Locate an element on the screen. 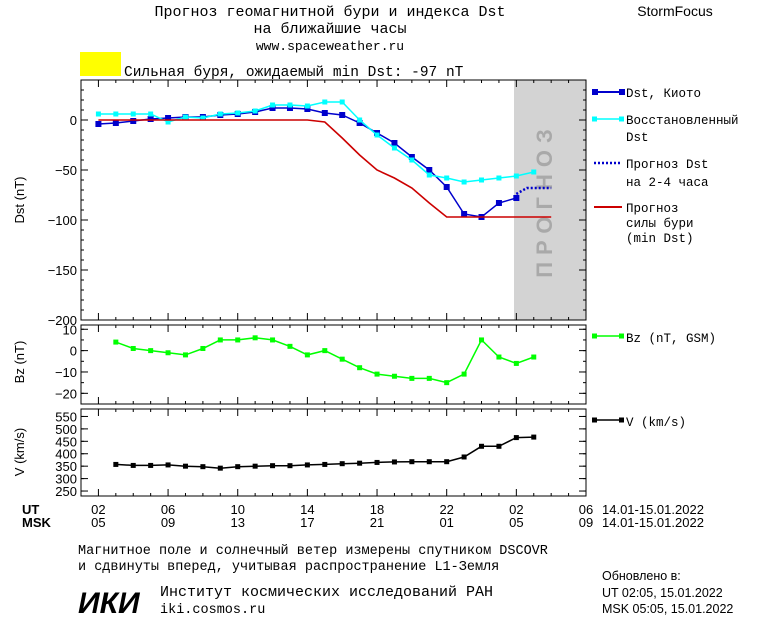  y-tick-label: −150 is located at coordinates (62, 270).